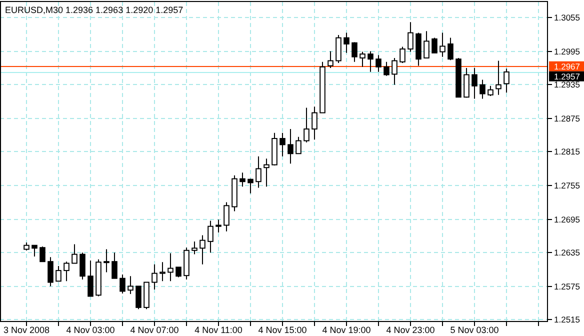 This screenshot has width=584, height=336. What do you see at coordinates (567, 76) in the screenshot?
I see `ref-line-label: 1.2957` at bounding box center [567, 76].